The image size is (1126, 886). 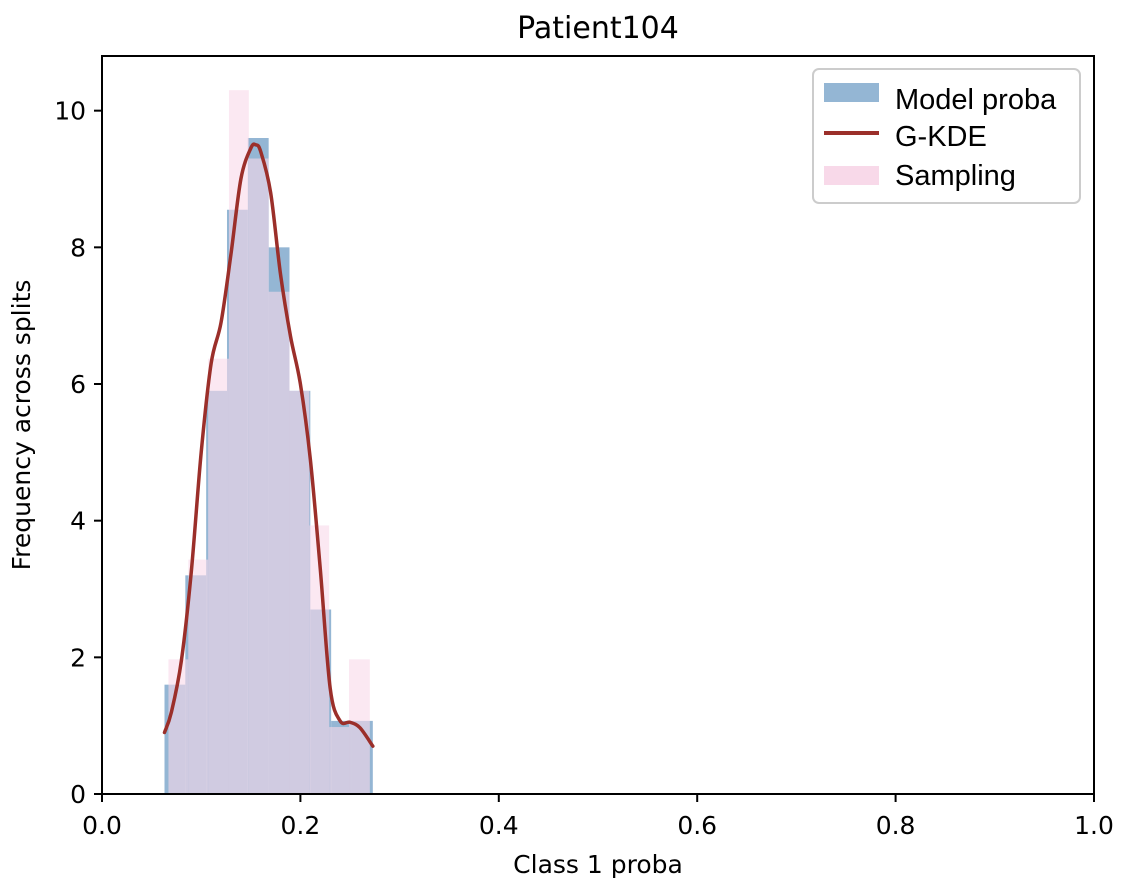 I want to click on y-tick-label: 2, so click(x=78, y=657).